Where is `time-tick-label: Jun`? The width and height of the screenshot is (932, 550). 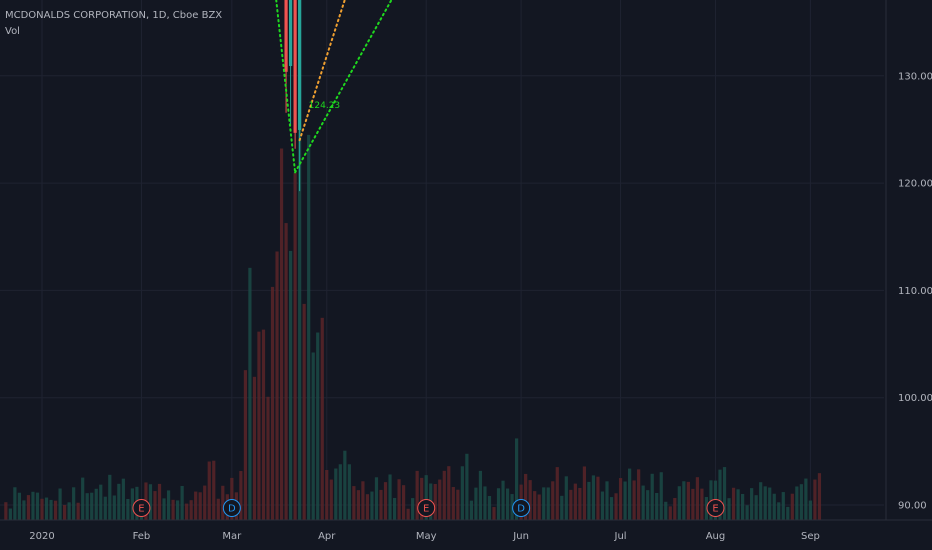 time-tick-label: Jun is located at coordinates (520, 536).